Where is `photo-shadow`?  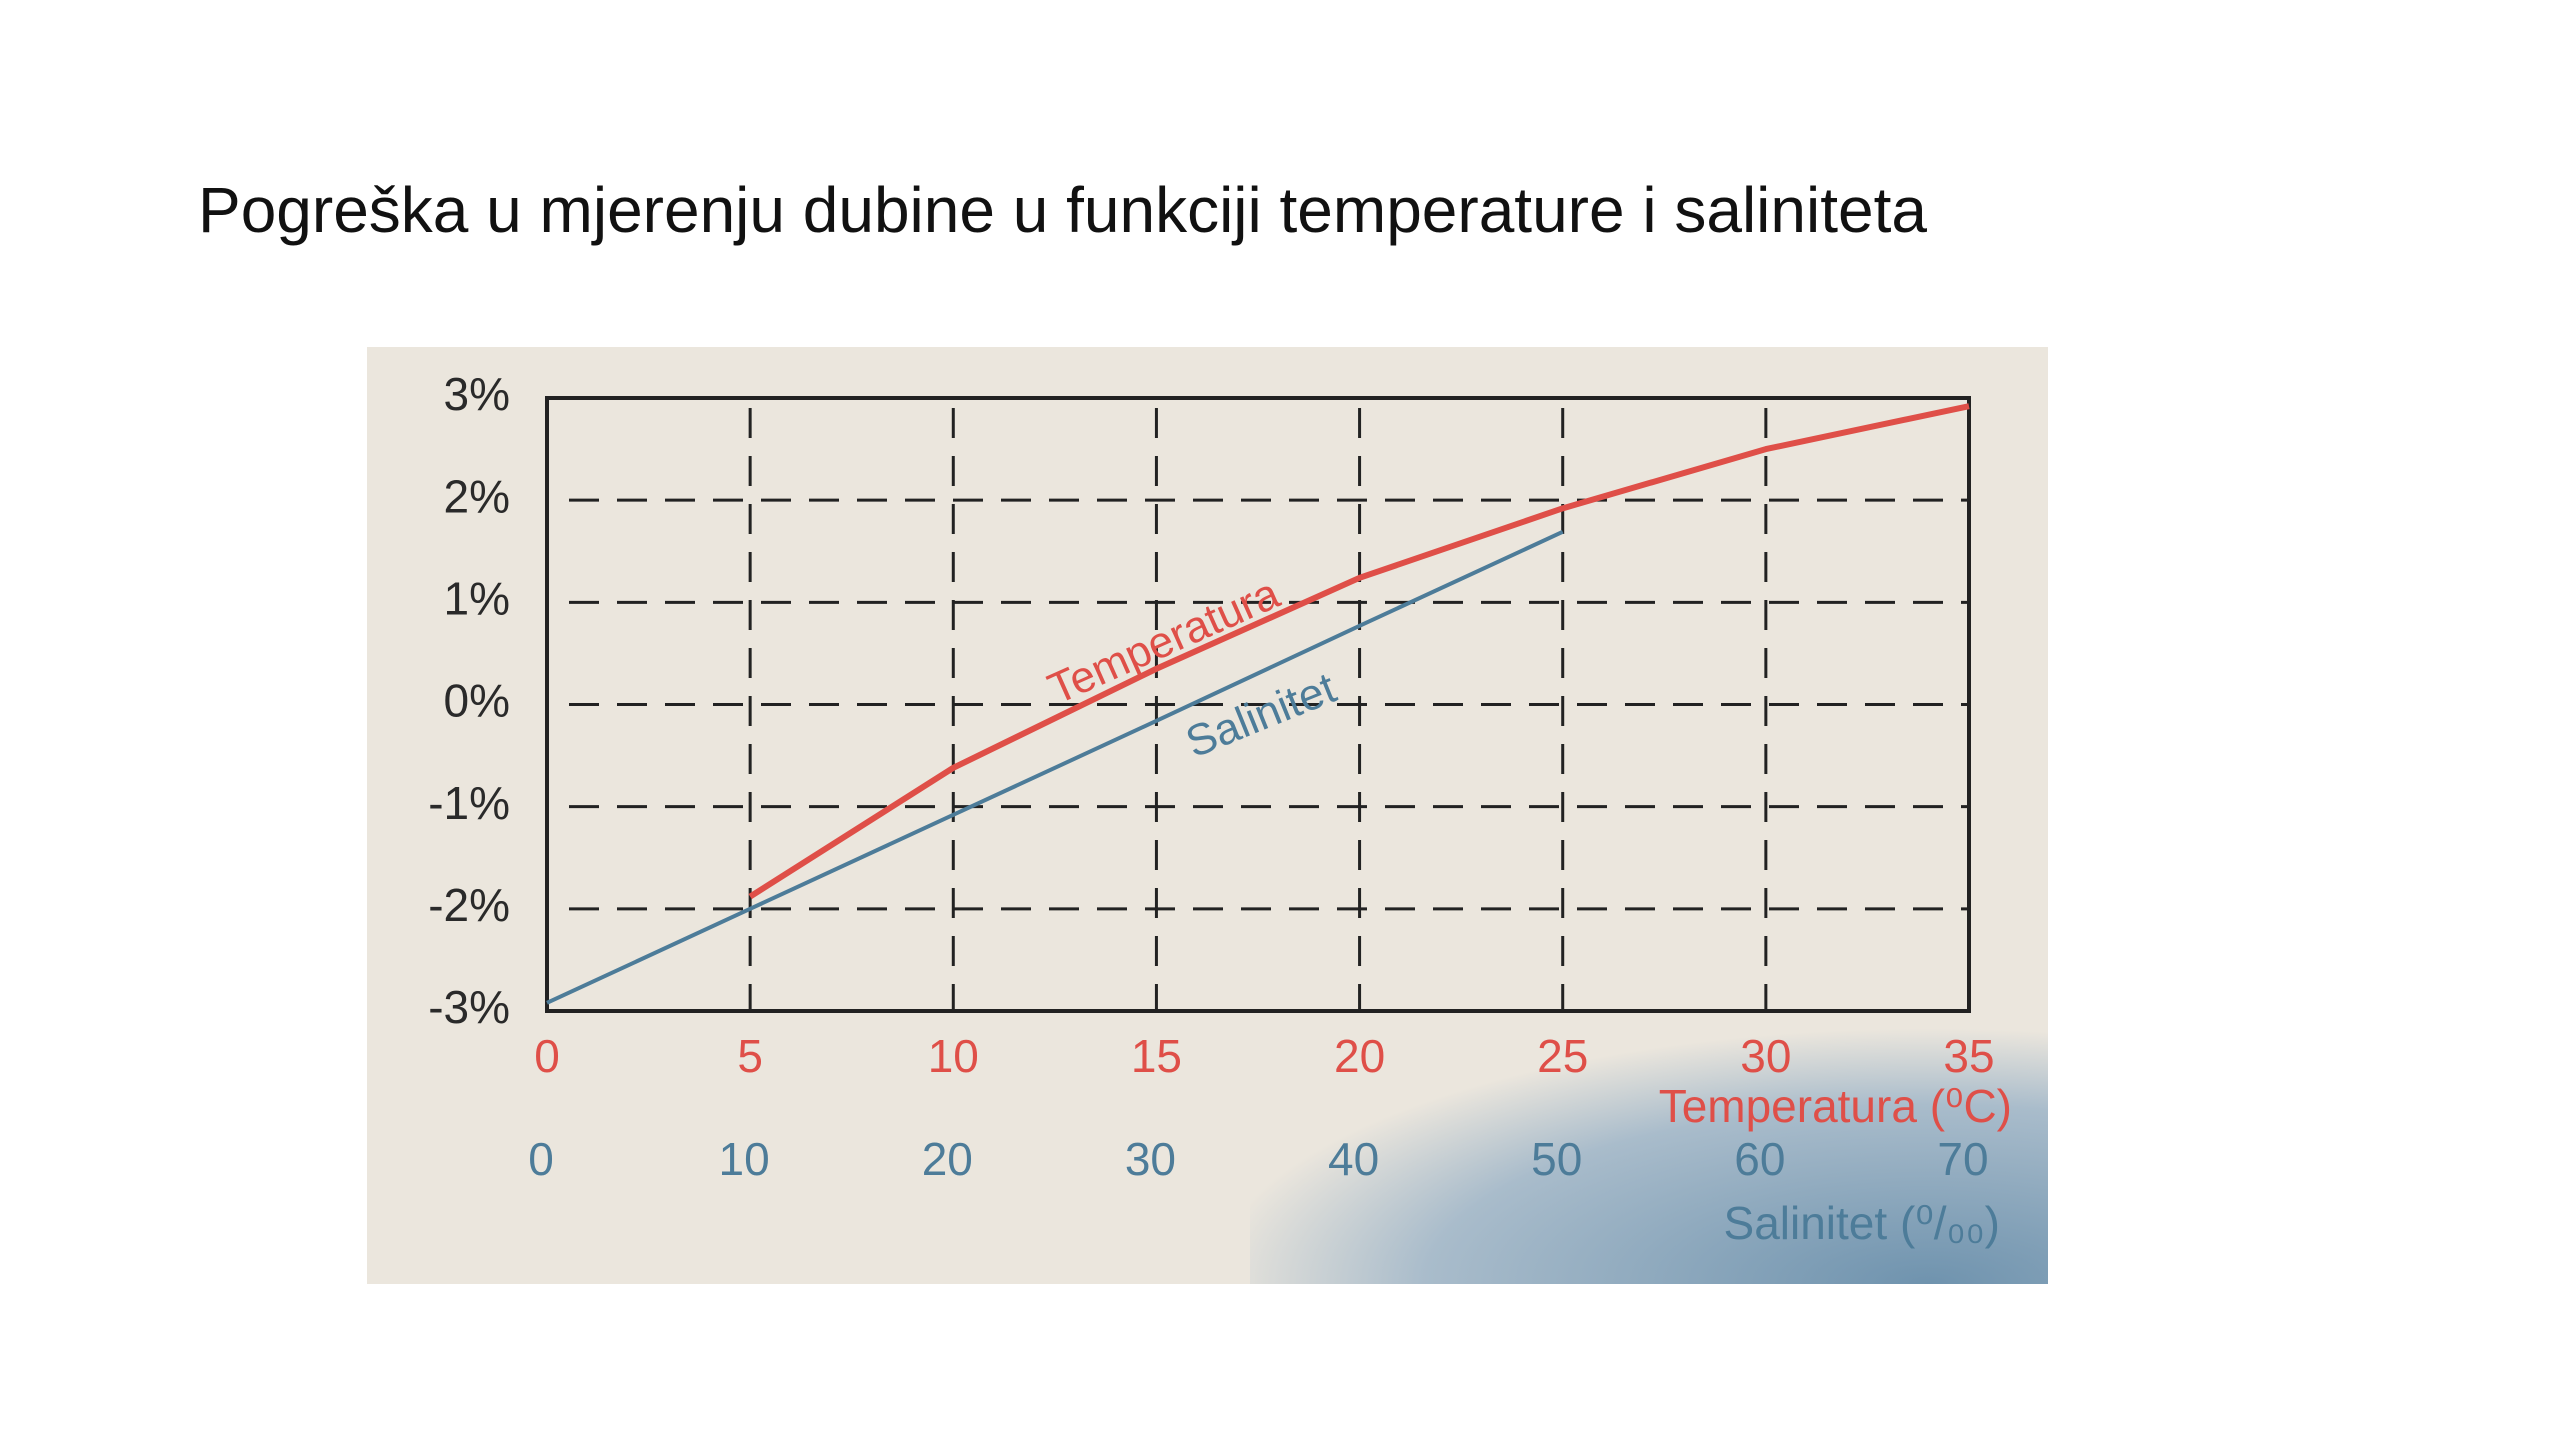
photo-shadow is located at coordinates (1649, 1142).